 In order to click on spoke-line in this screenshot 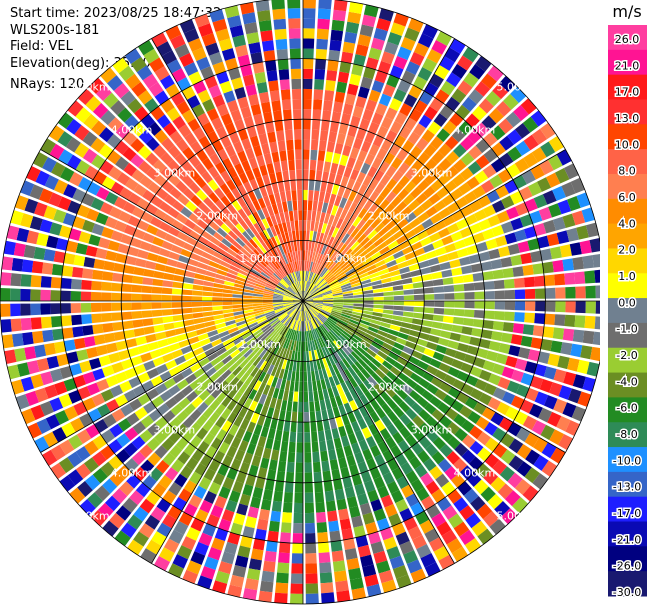, I will do `click(172, 376)`.